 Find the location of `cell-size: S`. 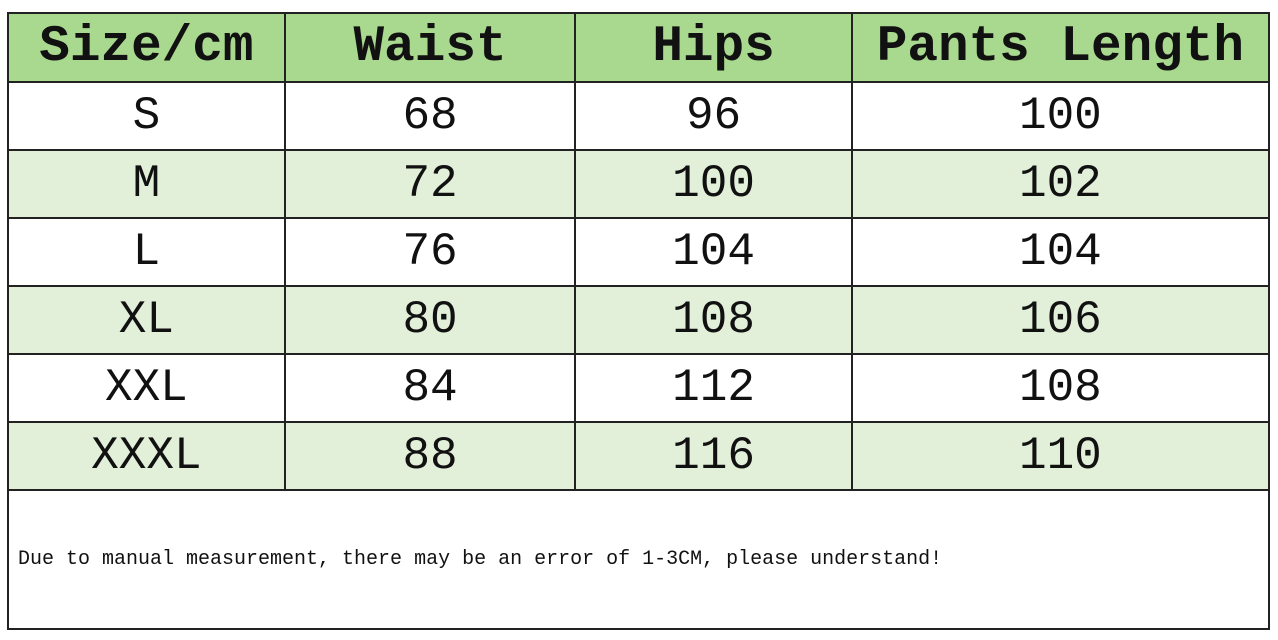

cell-size: S is located at coordinates (146, 116).